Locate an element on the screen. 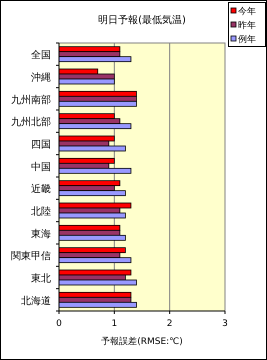 The height and width of the screenshot is (360, 267). y-tick-label: 東海 is located at coordinates (41, 234).